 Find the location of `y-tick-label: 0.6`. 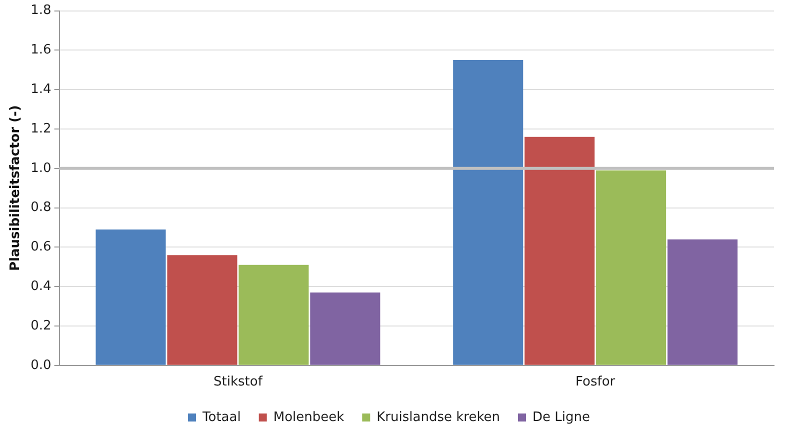

y-tick-label: 0.6 is located at coordinates (41, 247).